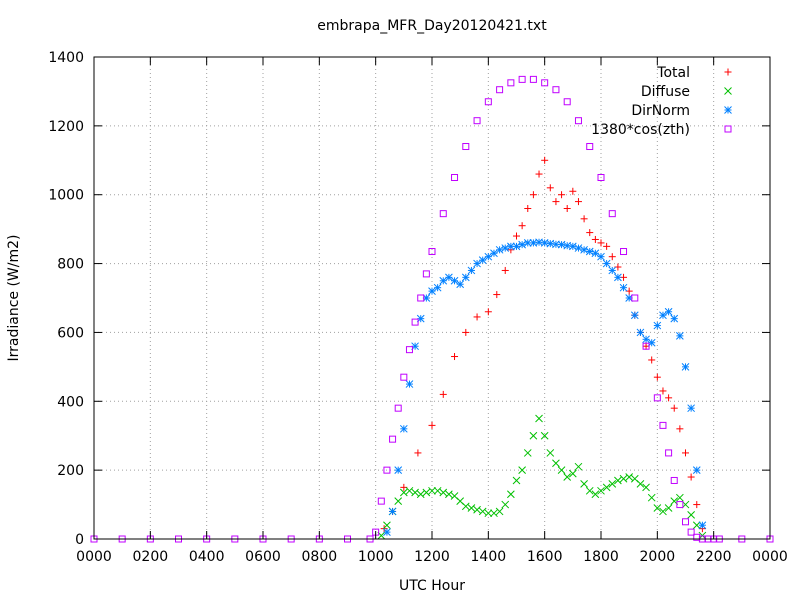 This screenshot has width=800, height=600. What do you see at coordinates (320, 557) in the screenshot?
I see `x-tick-label: 0800` at bounding box center [320, 557].